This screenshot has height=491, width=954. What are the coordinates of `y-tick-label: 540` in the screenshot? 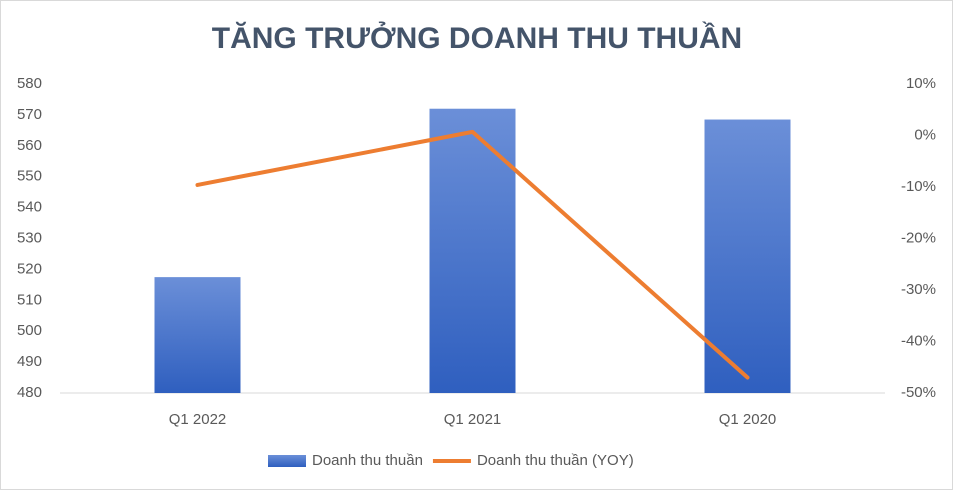 It's located at (29, 207).